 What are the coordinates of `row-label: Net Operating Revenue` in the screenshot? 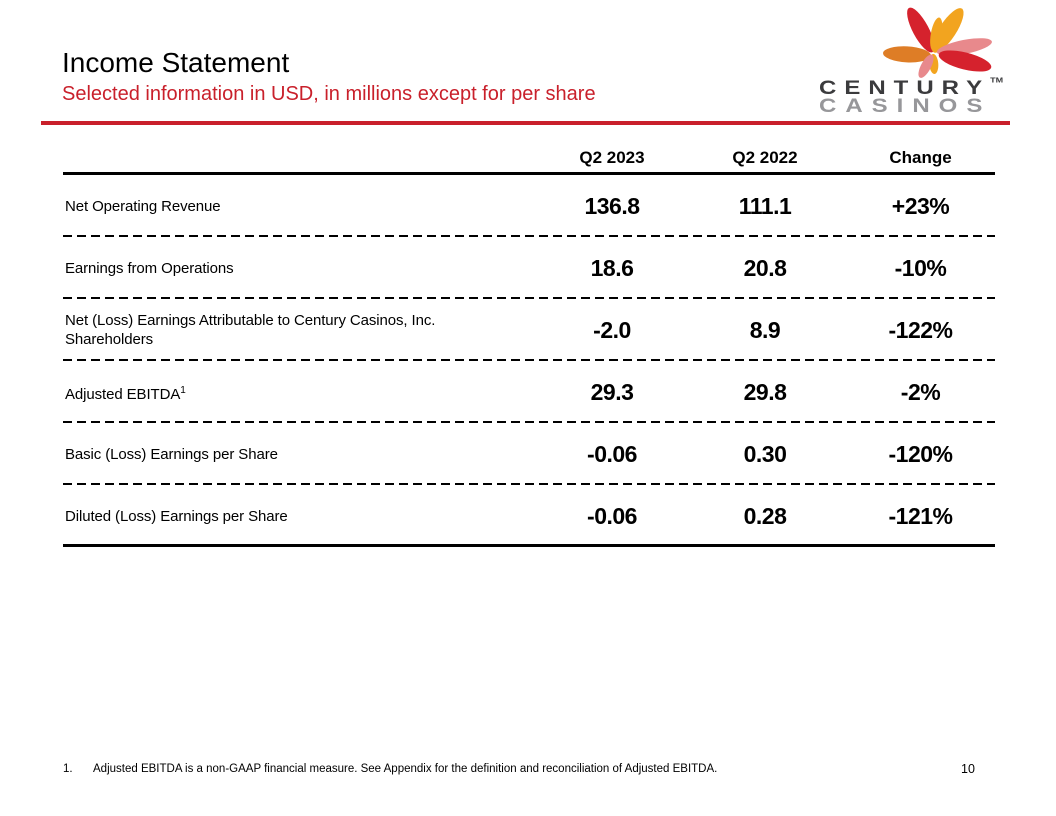 It's located at (143, 206).